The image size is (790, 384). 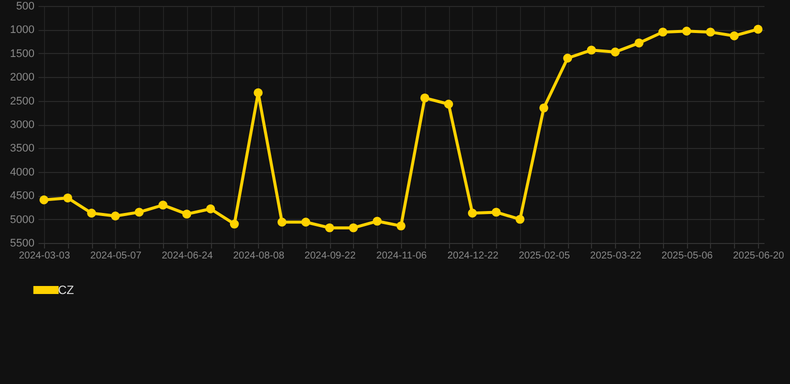 What do you see at coordinates (22, 148) in the screenshot?
I see `y-tick-label: 3500` at bounding box center [22, 148].